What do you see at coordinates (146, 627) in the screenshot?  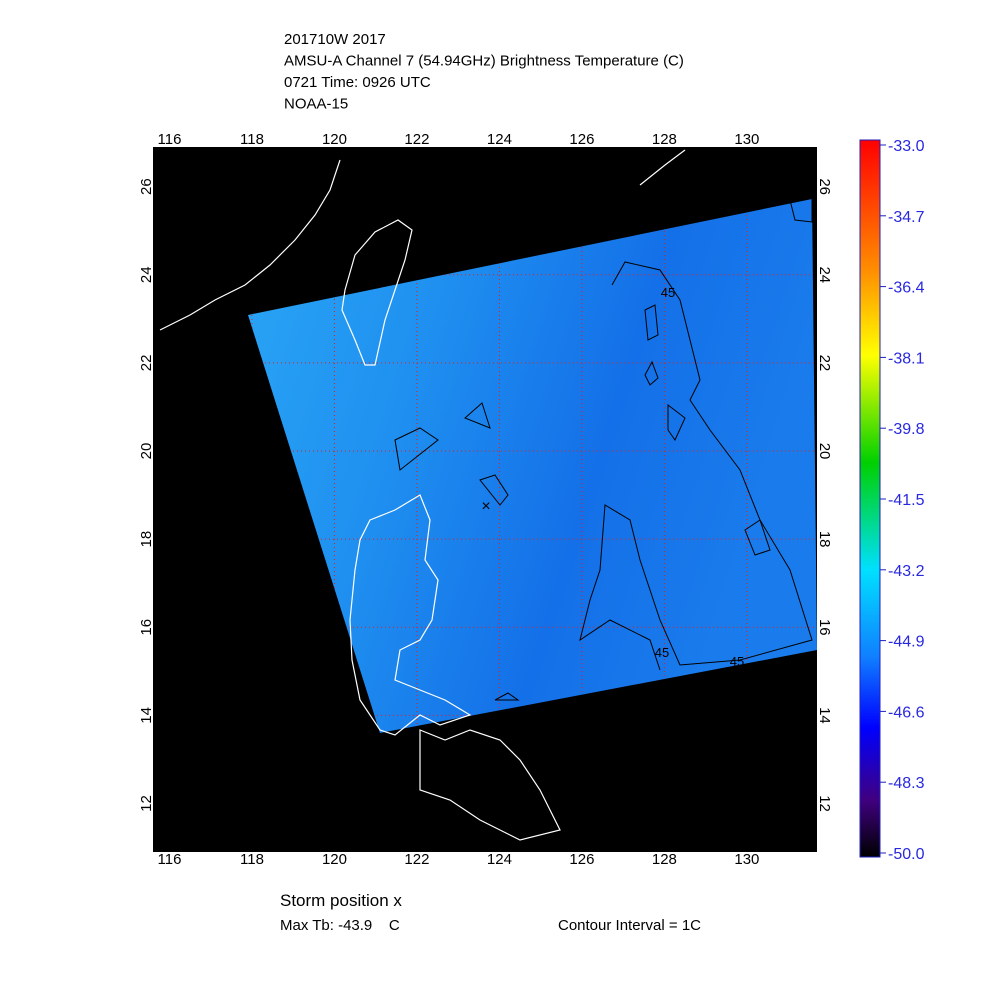 I see `lat-label-left: 16` at bounding box center [146, 627].